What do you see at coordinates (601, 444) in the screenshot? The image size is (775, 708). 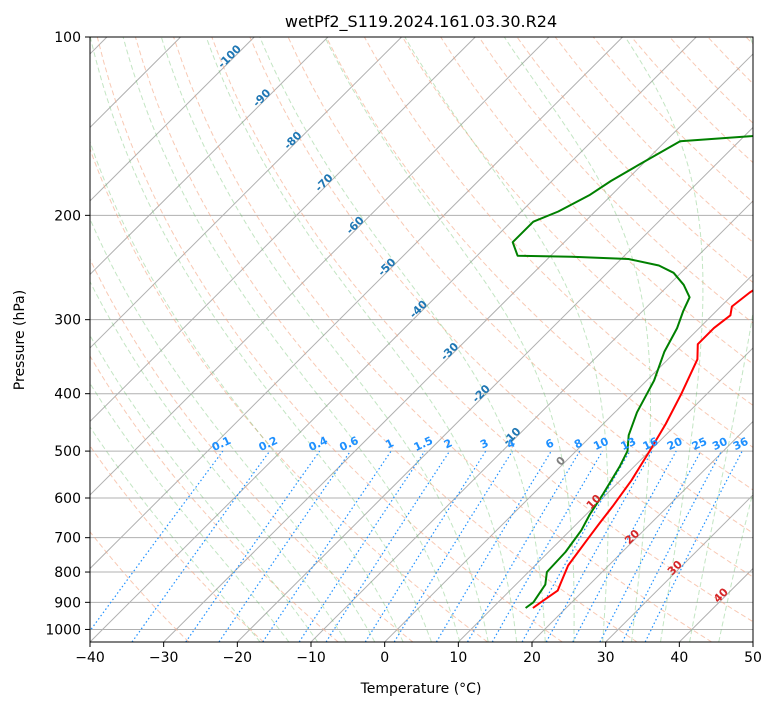 I see `mixing-ratio-label: 10` at bounding box center [601, 444].